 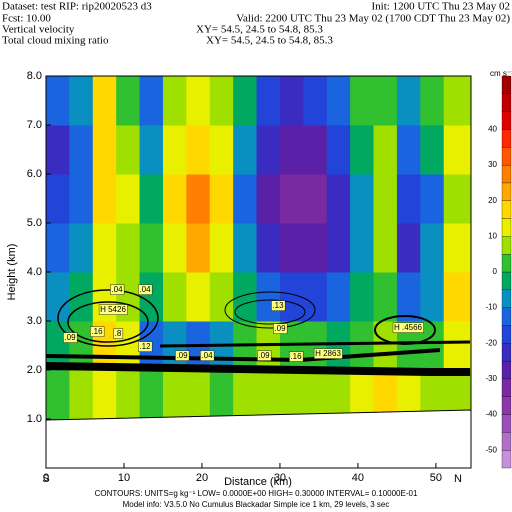 I want to click on colorbar-tick-label: -40, so click(x=491, y=414).